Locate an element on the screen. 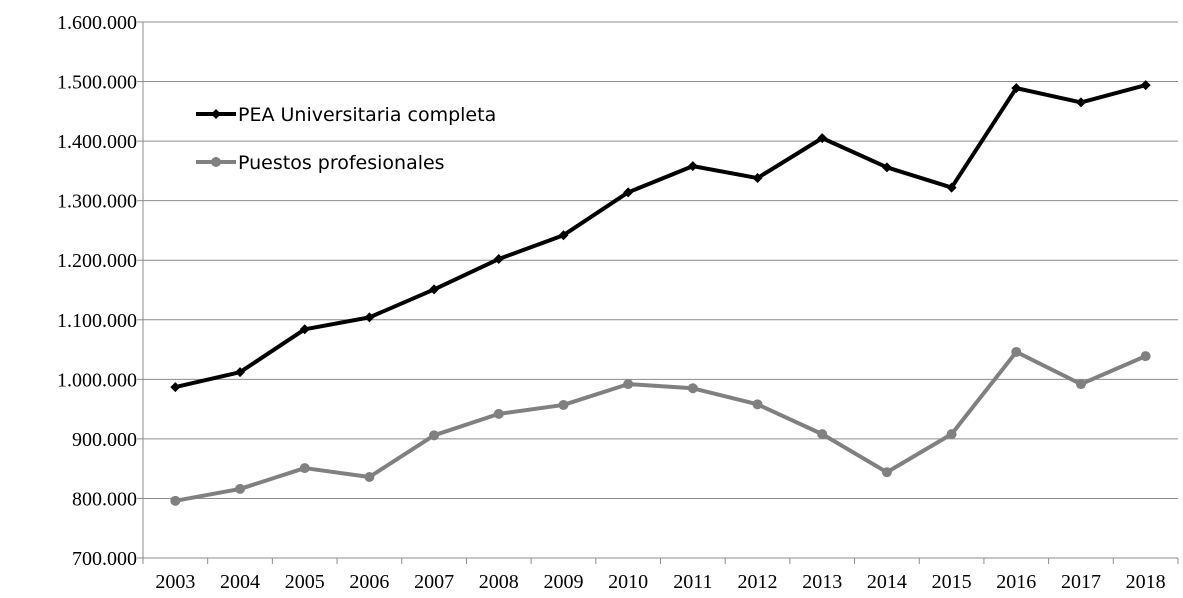  y-tick-label: 1.100.000 is located at coordinates (97, 321).